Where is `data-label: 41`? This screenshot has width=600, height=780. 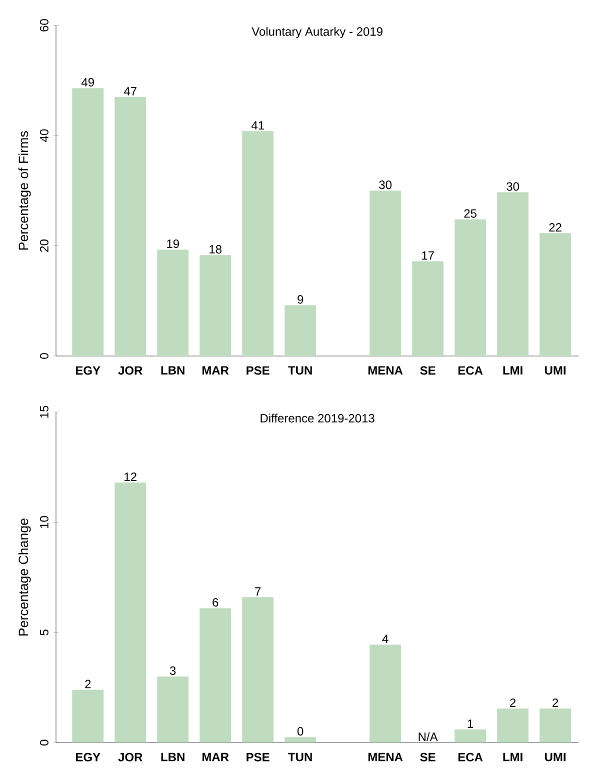
data-label: 41 is located at coordinates (257, 125).